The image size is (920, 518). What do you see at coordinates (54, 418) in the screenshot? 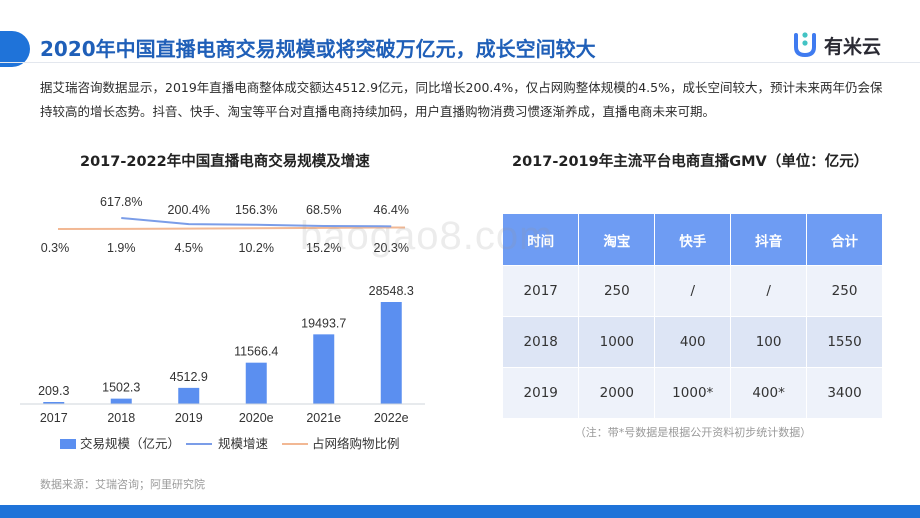
I see `x-tick-label: 2017` at bounding box center [54, 418].